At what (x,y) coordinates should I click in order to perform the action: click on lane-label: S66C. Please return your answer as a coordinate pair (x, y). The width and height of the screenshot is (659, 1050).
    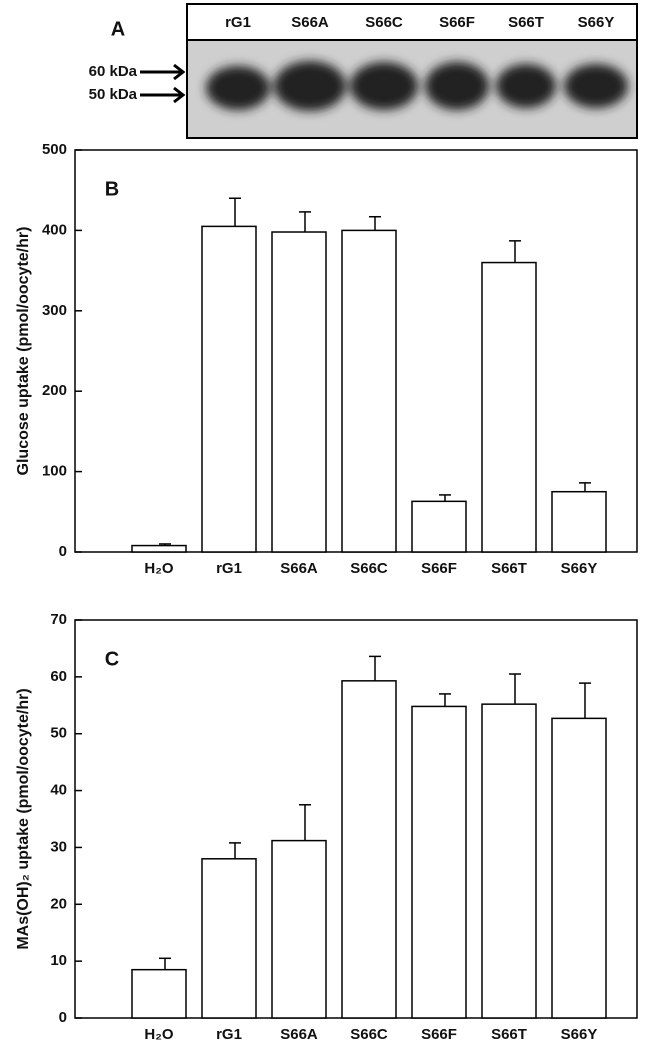
    Looking at the image, I should click on (384, 22).